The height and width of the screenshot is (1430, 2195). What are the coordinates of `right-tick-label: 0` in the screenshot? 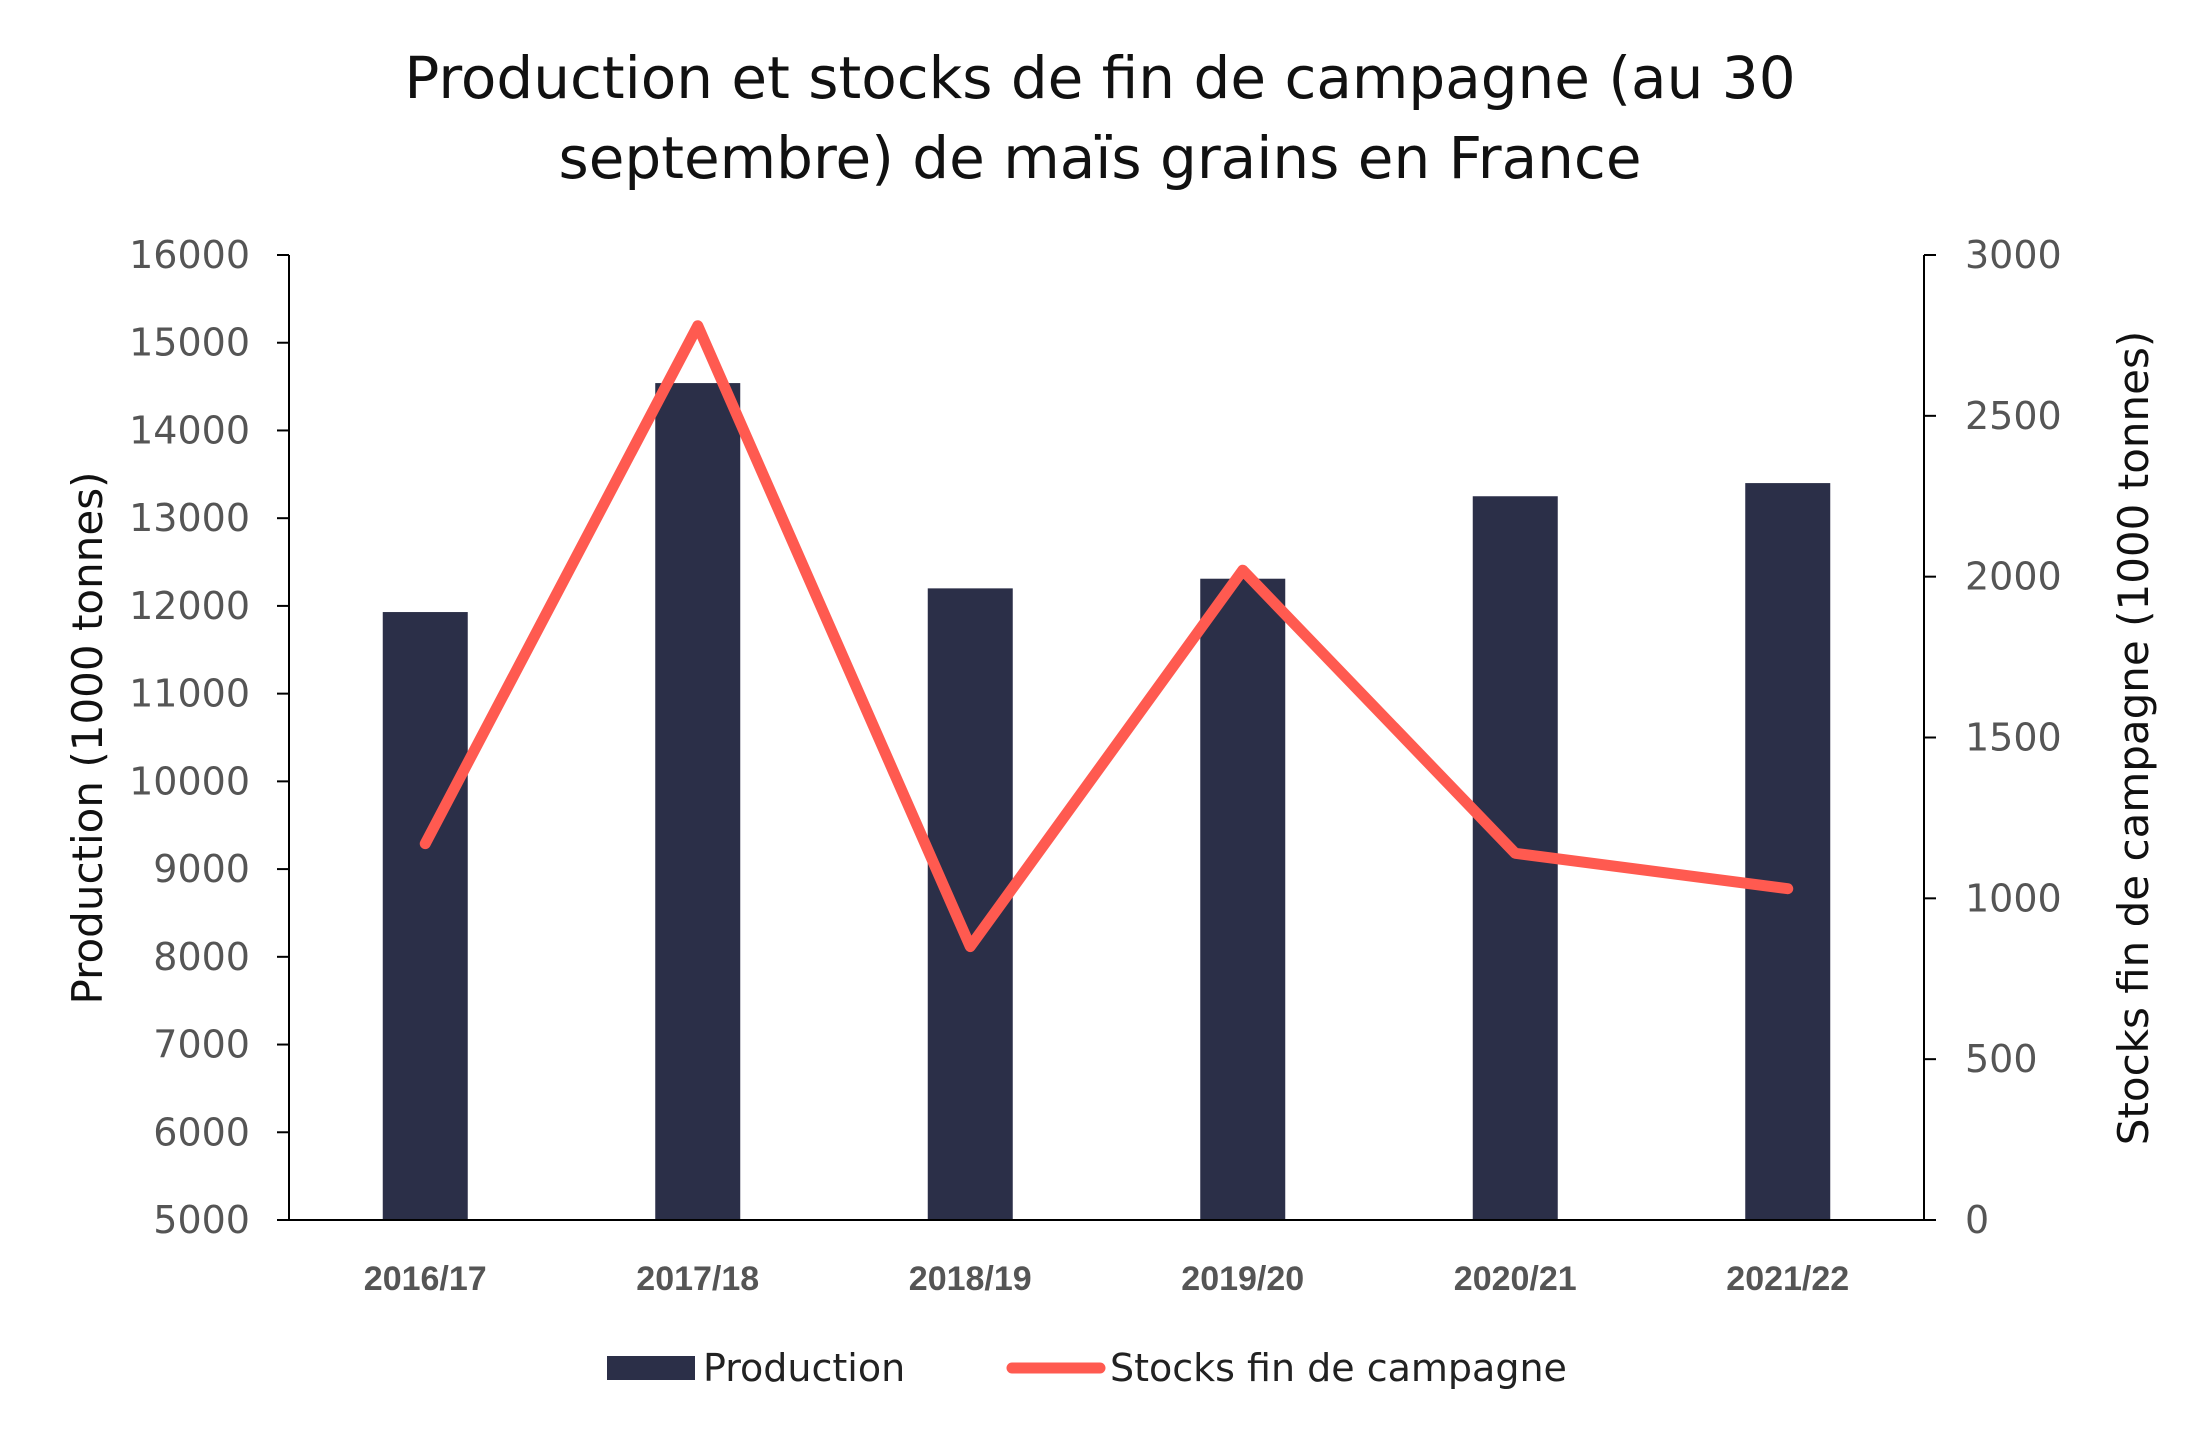 It's located at (1977, 1220).